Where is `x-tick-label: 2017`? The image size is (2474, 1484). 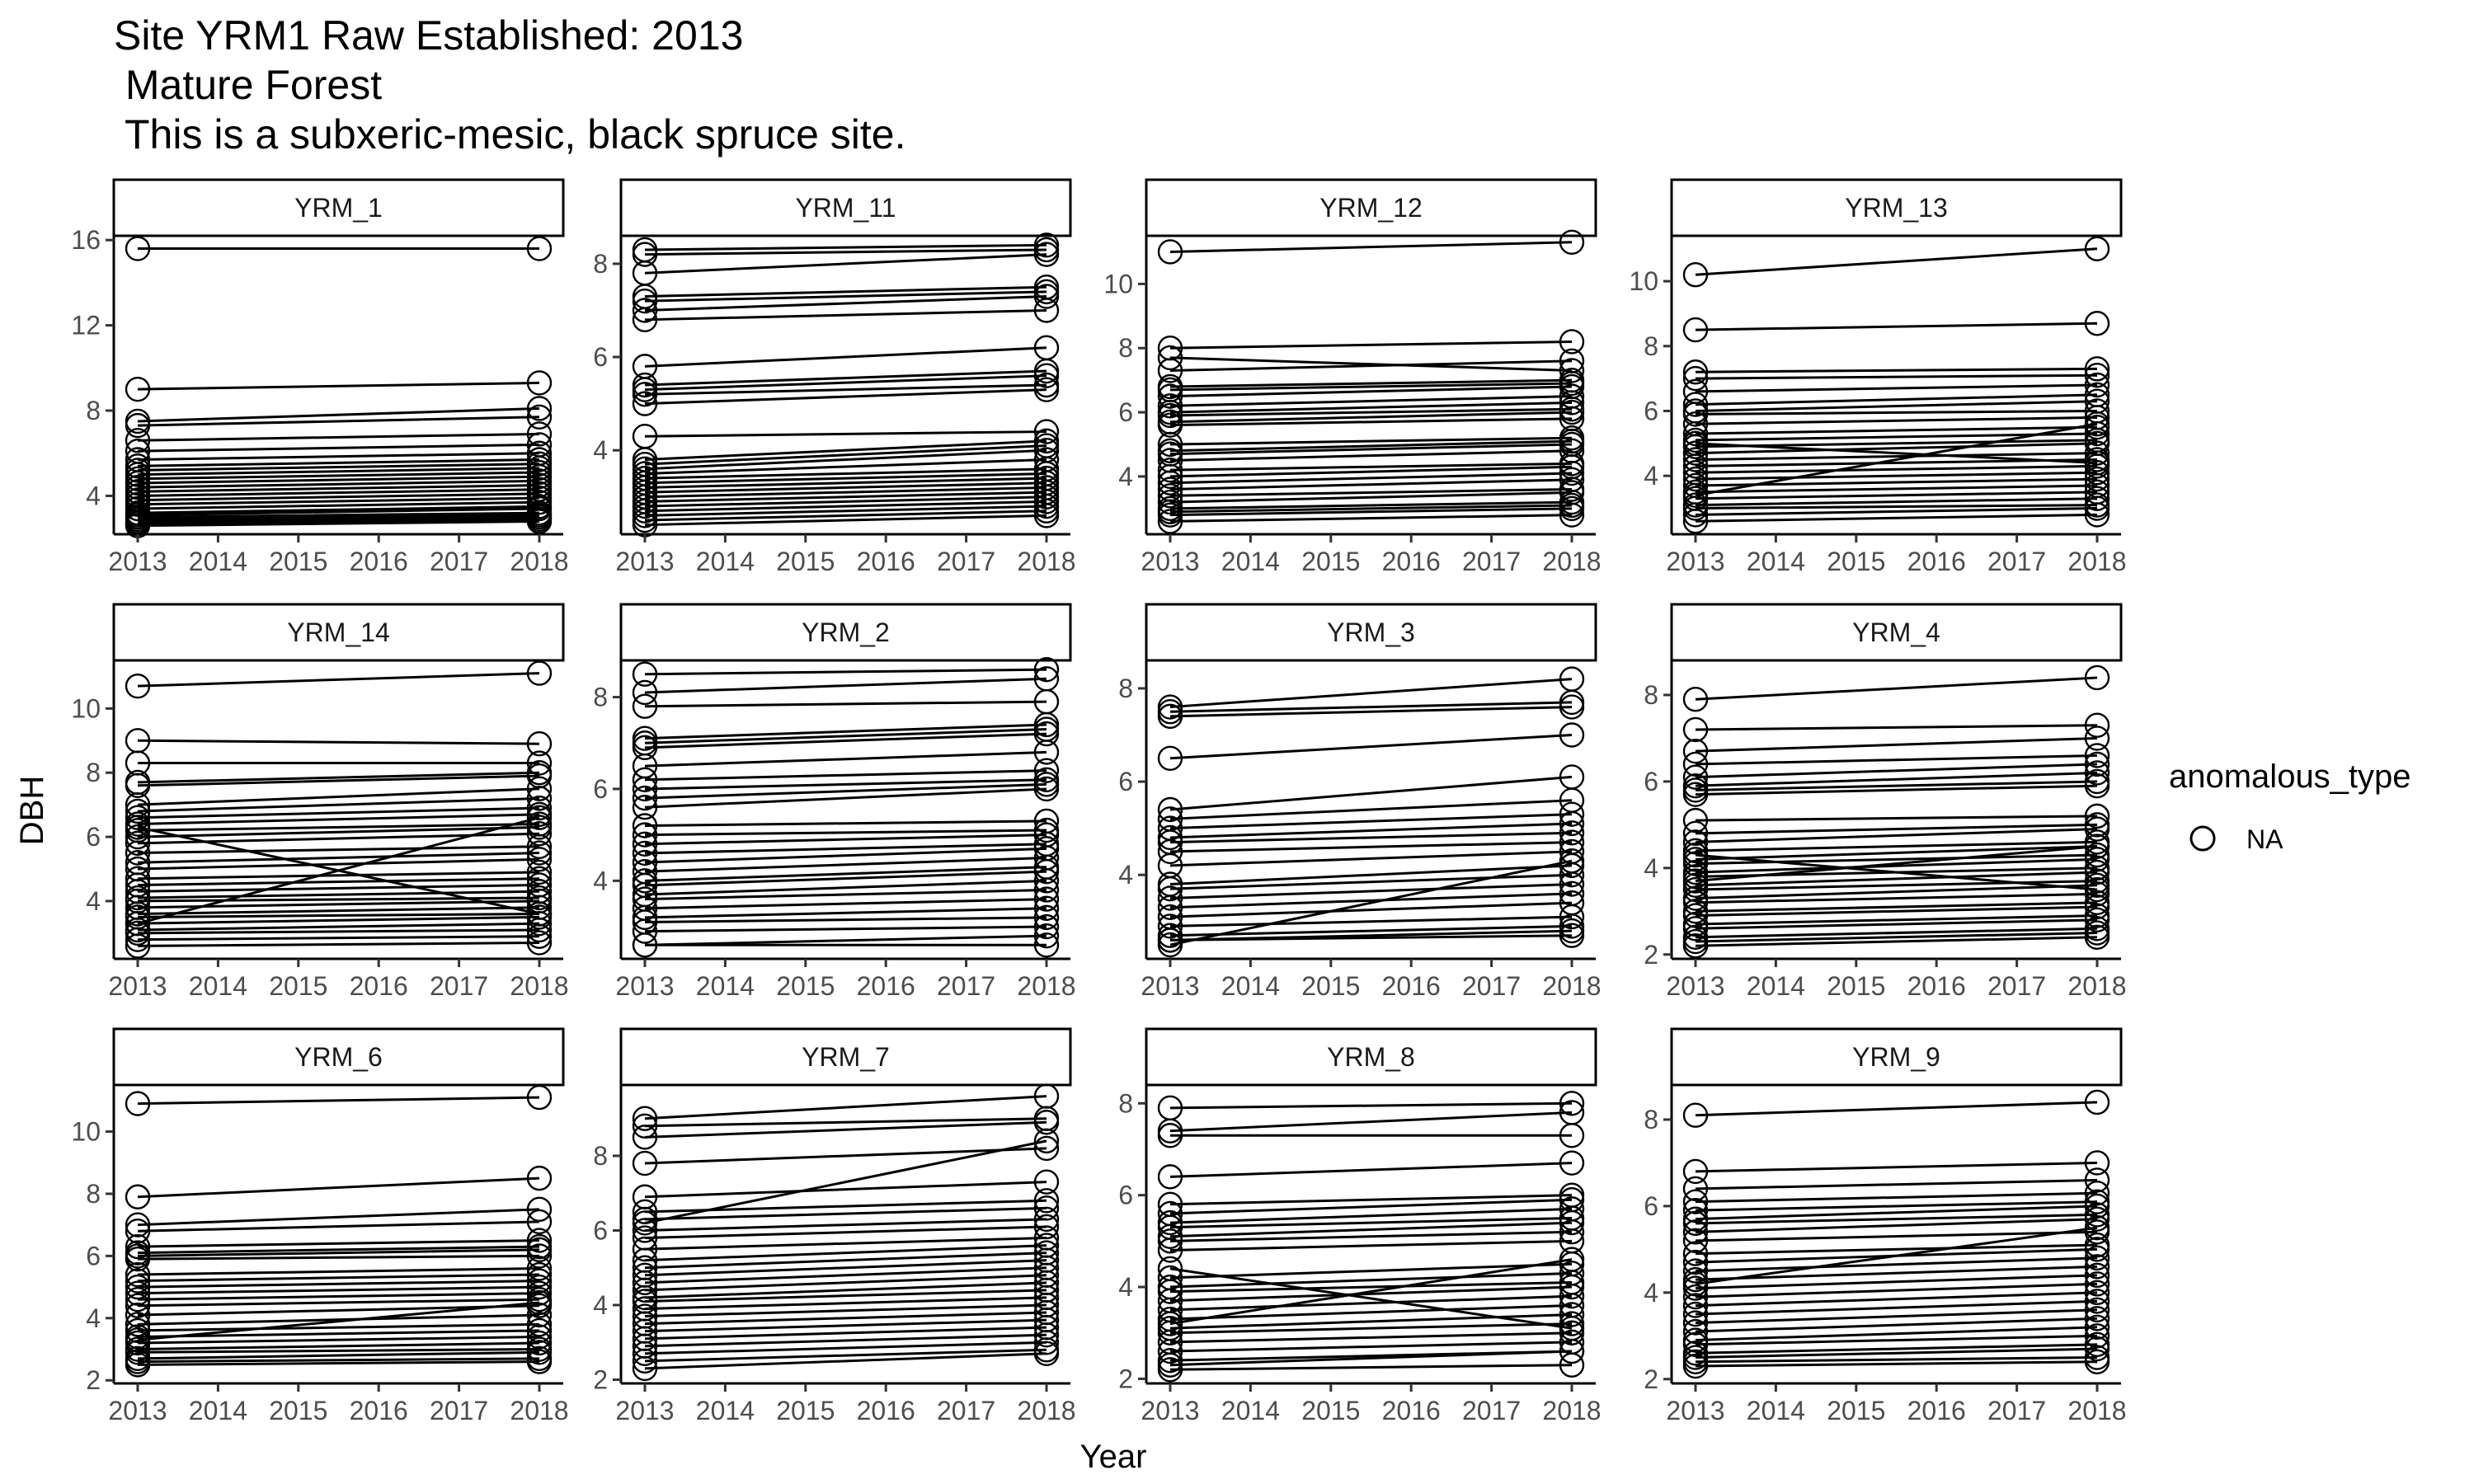 x-tick-label: 2017 is located at coordinates (459, 1410).